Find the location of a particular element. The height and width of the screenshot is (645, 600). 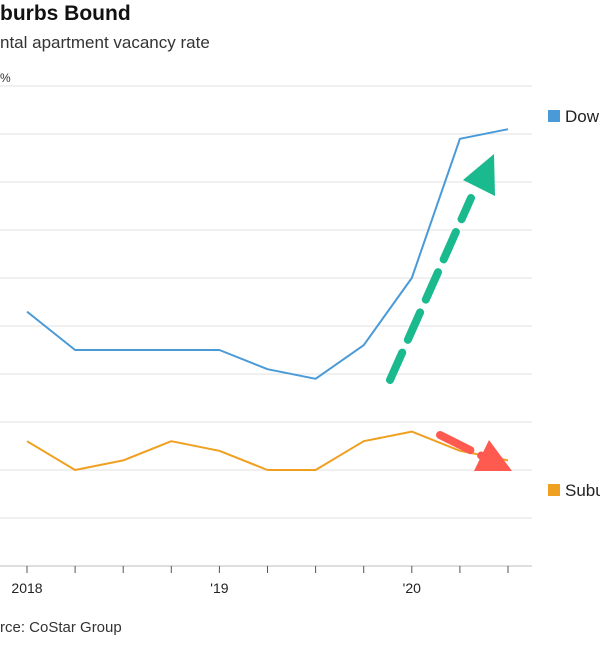

teal-trend-arrow is located at coordinates (440, 269).